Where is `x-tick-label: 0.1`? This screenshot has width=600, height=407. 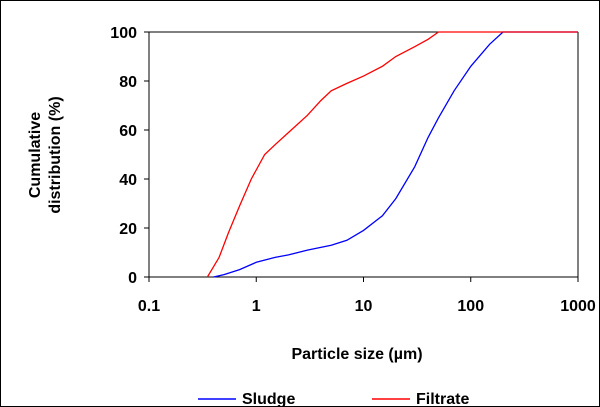
x-tick-label: 0.1 is located at coordinates (149, 306).